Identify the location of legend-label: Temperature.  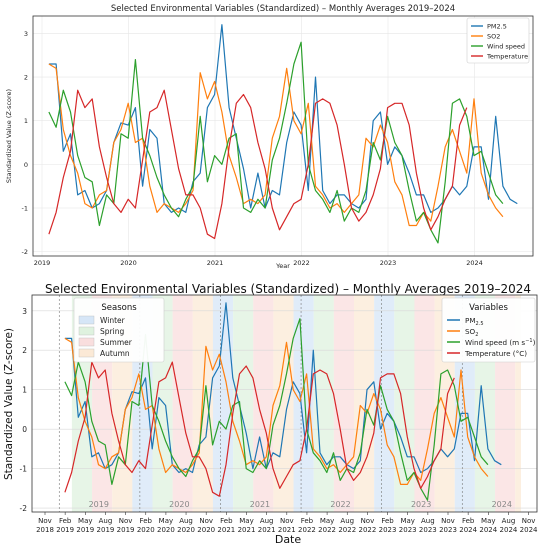
(507, 57).